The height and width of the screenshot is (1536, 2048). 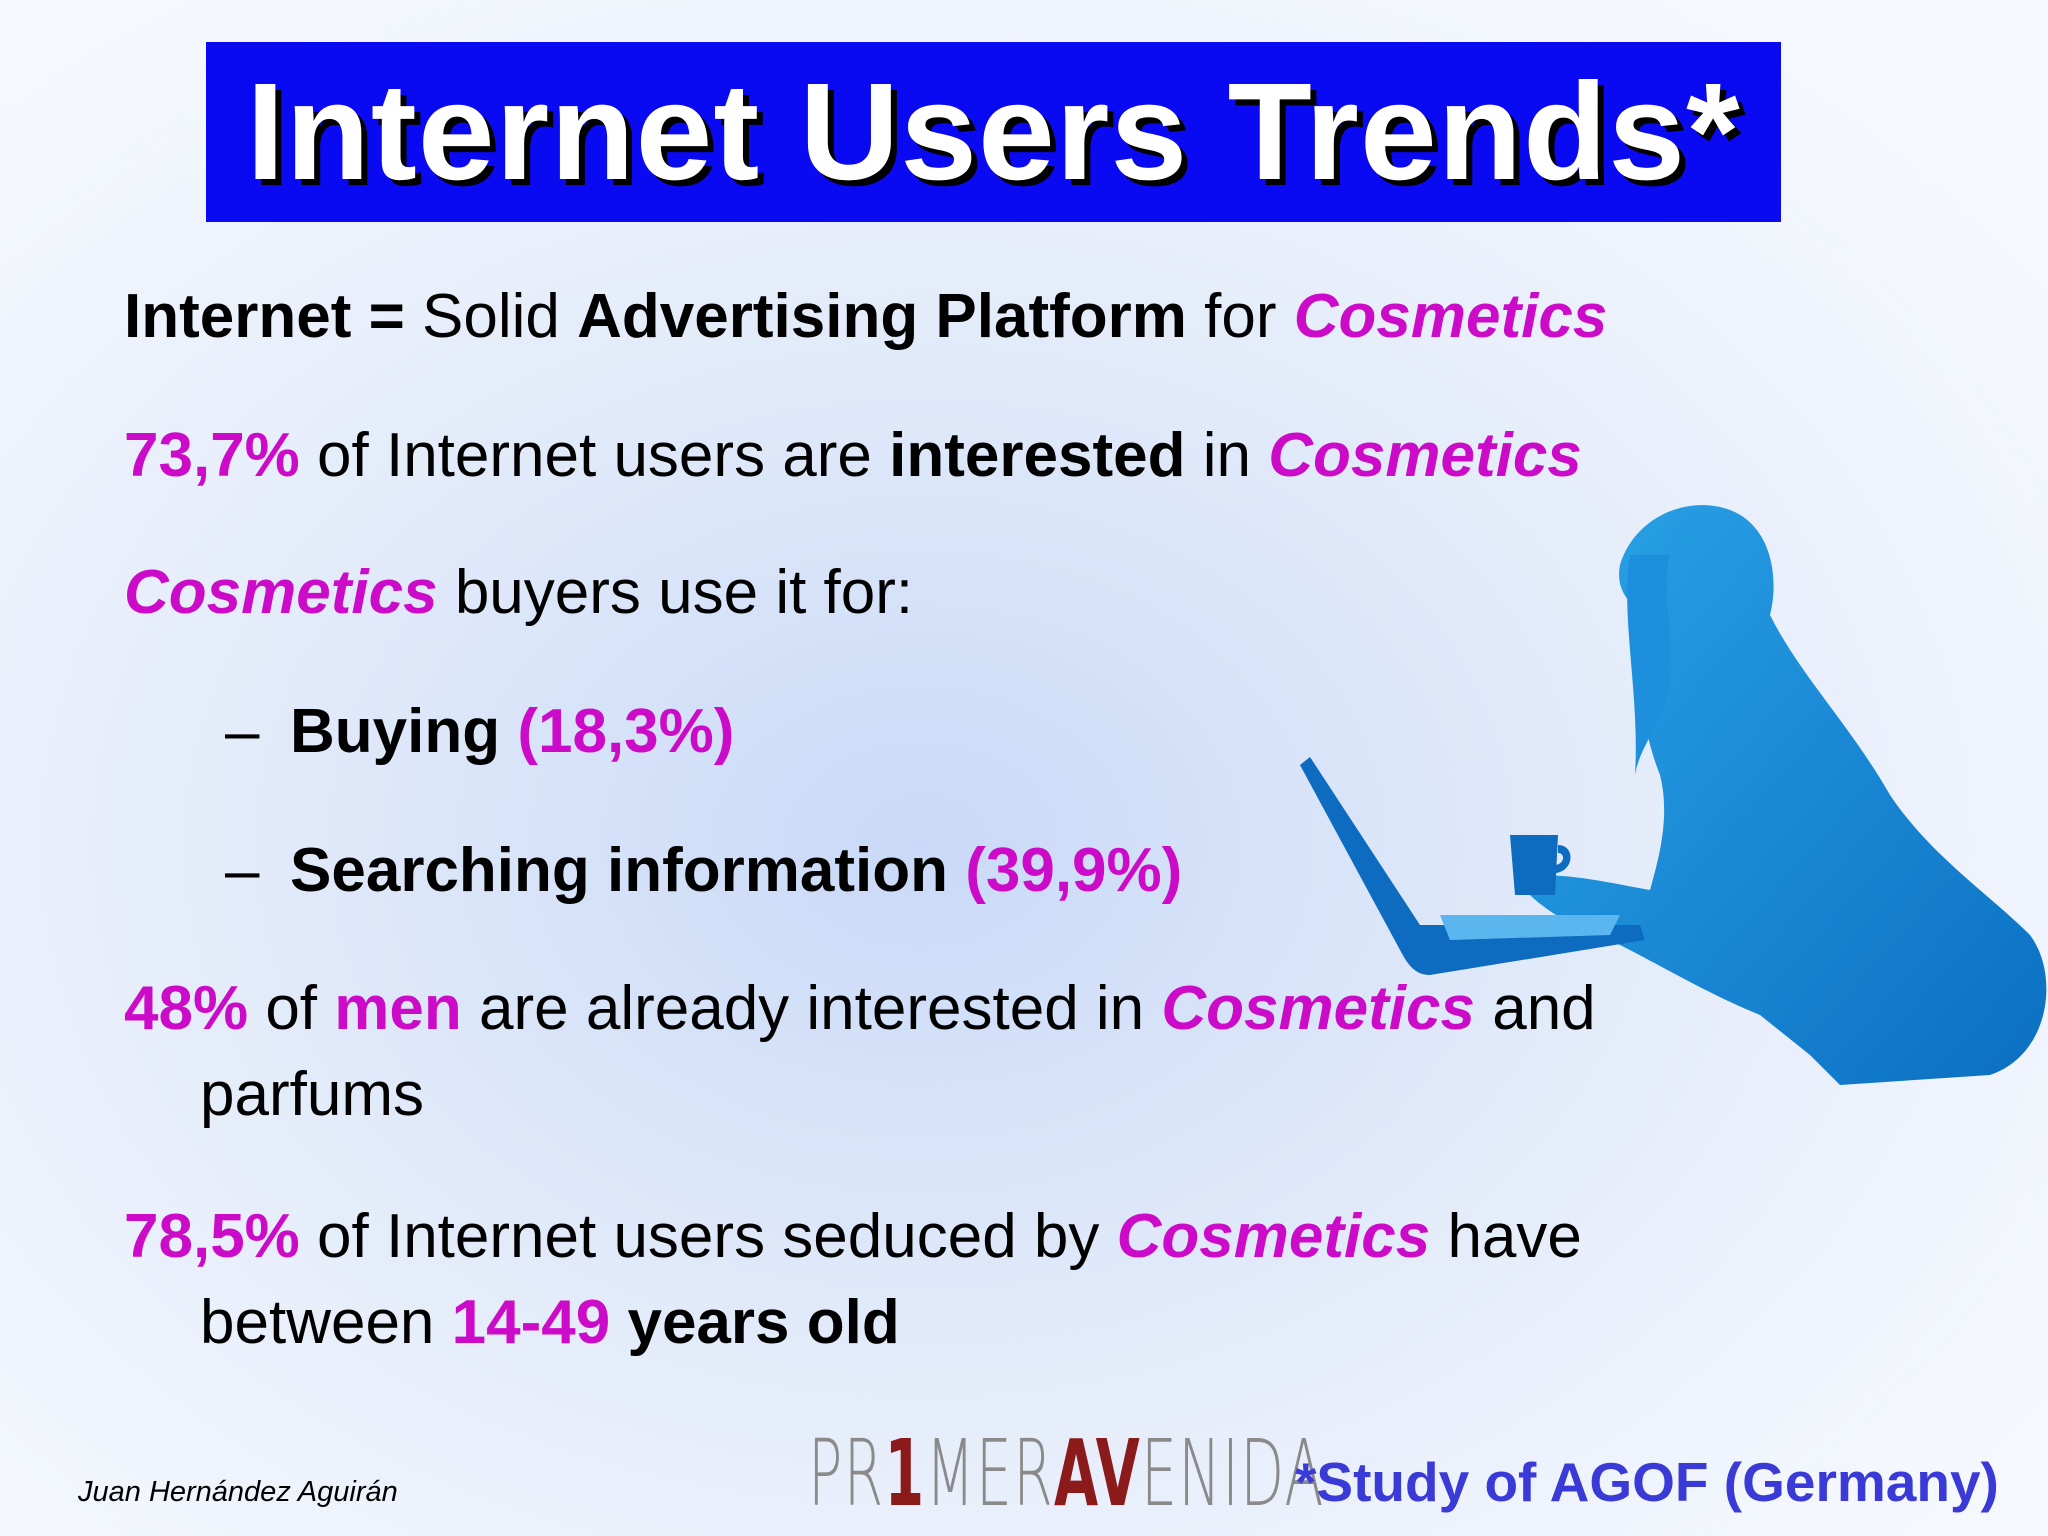 What do you see at coordinates (531, 1322) in the screenshot?
I see `text-run: 14-49` at bounding box center [531, 1322].